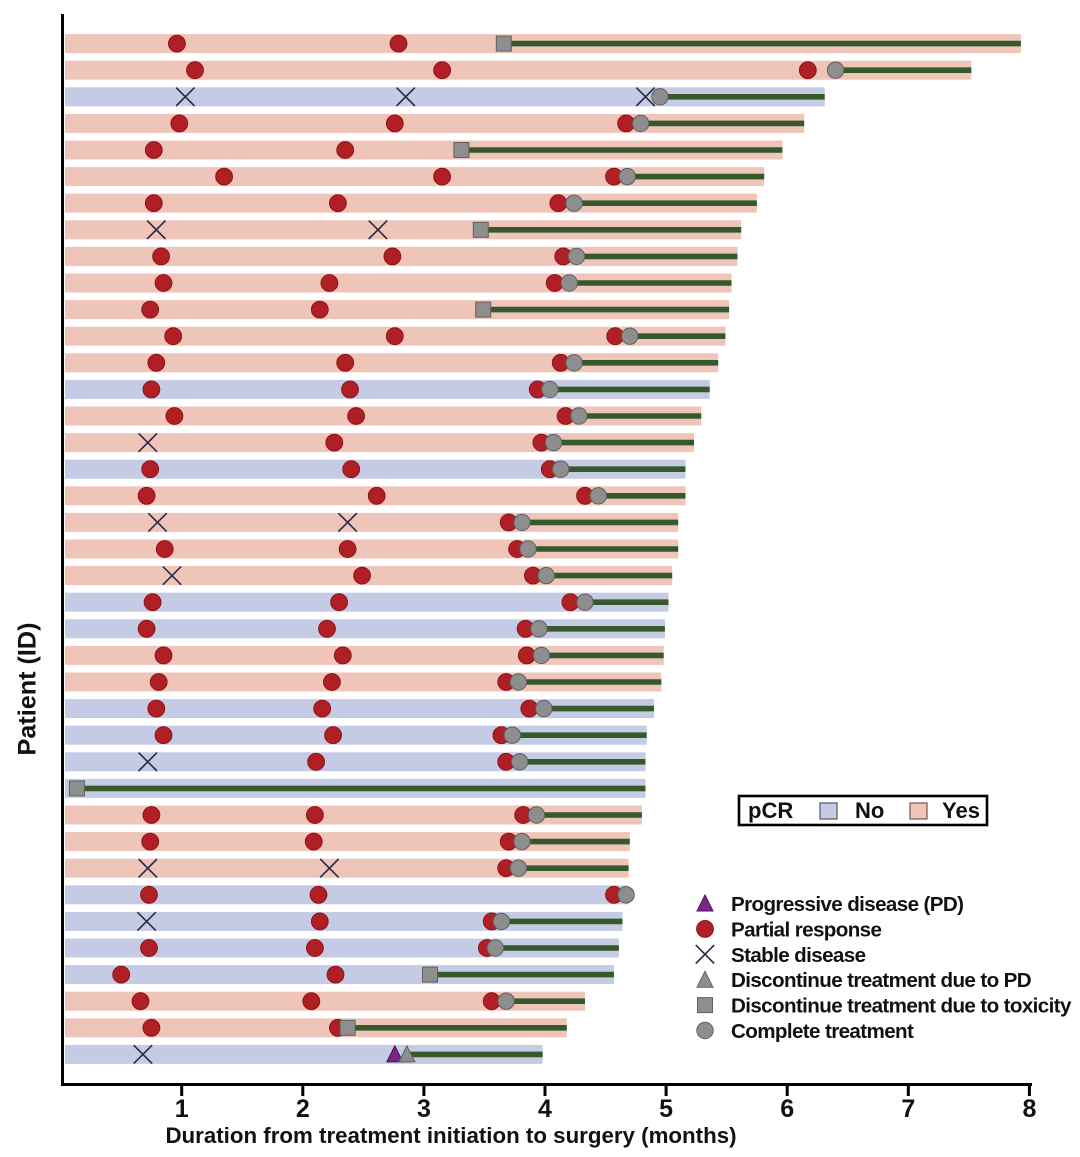  I want to click on svg-text: 3, so click(424, 1109).